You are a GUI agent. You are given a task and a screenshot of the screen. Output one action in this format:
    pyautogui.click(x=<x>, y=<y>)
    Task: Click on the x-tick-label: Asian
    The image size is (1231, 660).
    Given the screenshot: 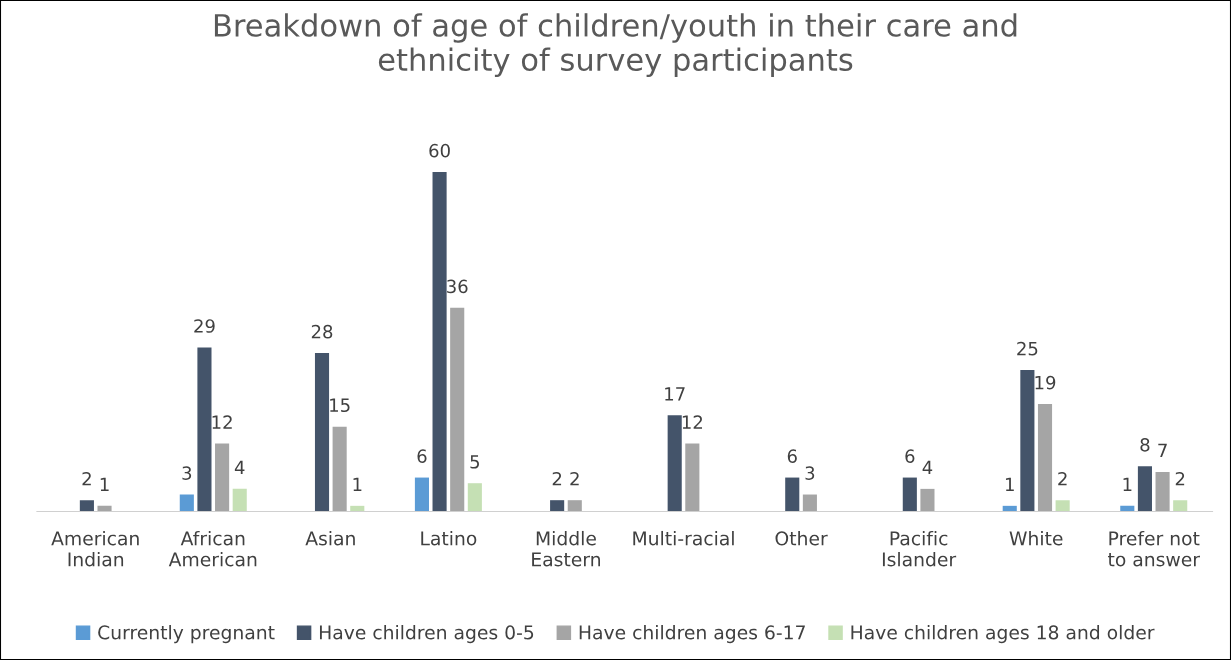 What is the action you would take?
    pyautogui.click(x=330, y=538)
    